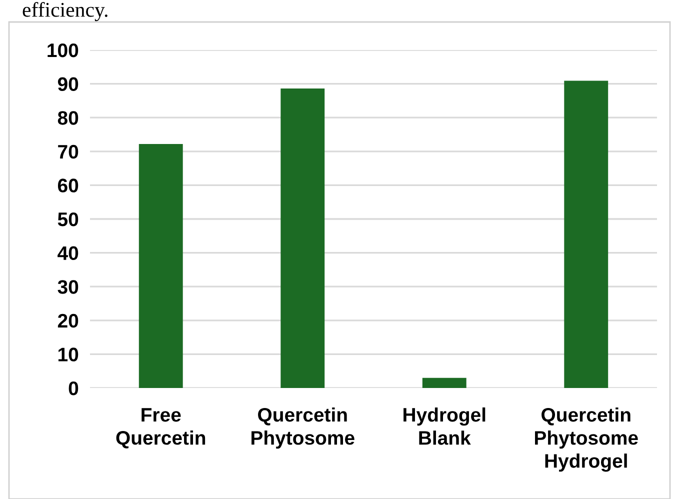  What do you see at coordinates (63, 50) in the screenshot?
I see `y-tick-label: 100` at bounding box center [63, 50].